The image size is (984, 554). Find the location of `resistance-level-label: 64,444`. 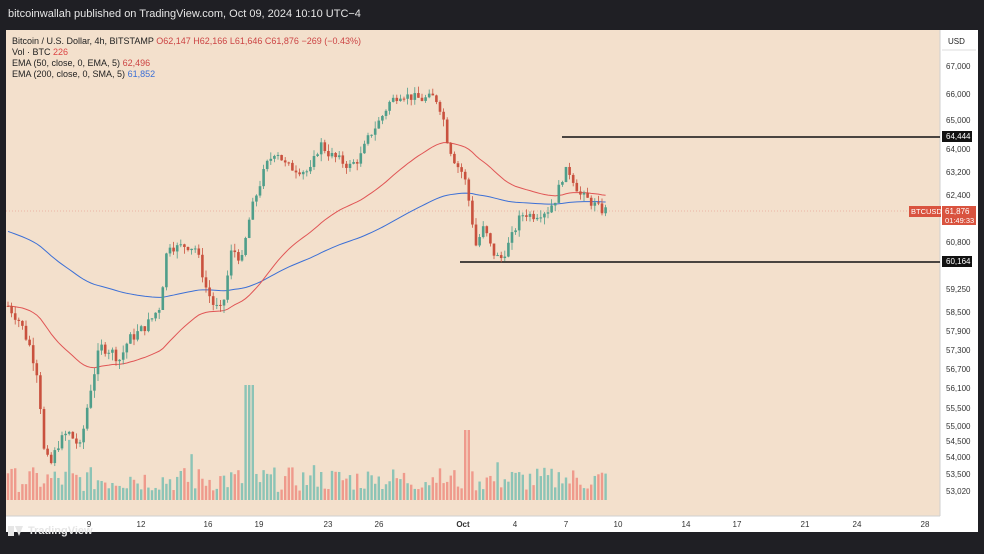

resistance-level-label: 64,444 is located at coordinates (958, 136).